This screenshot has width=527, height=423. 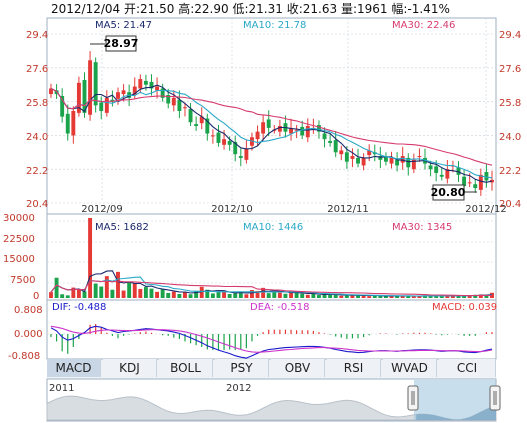 I want to click on tab-cci: CCI, so click(x=467, y=368).